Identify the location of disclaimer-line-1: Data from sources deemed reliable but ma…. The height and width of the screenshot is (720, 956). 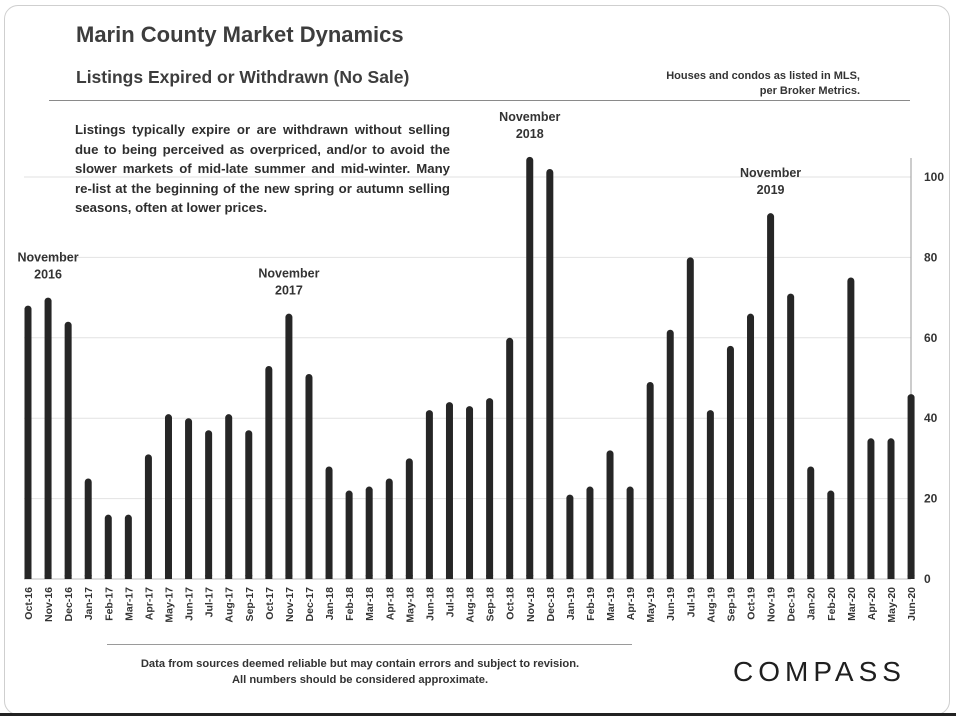
(360, 664).